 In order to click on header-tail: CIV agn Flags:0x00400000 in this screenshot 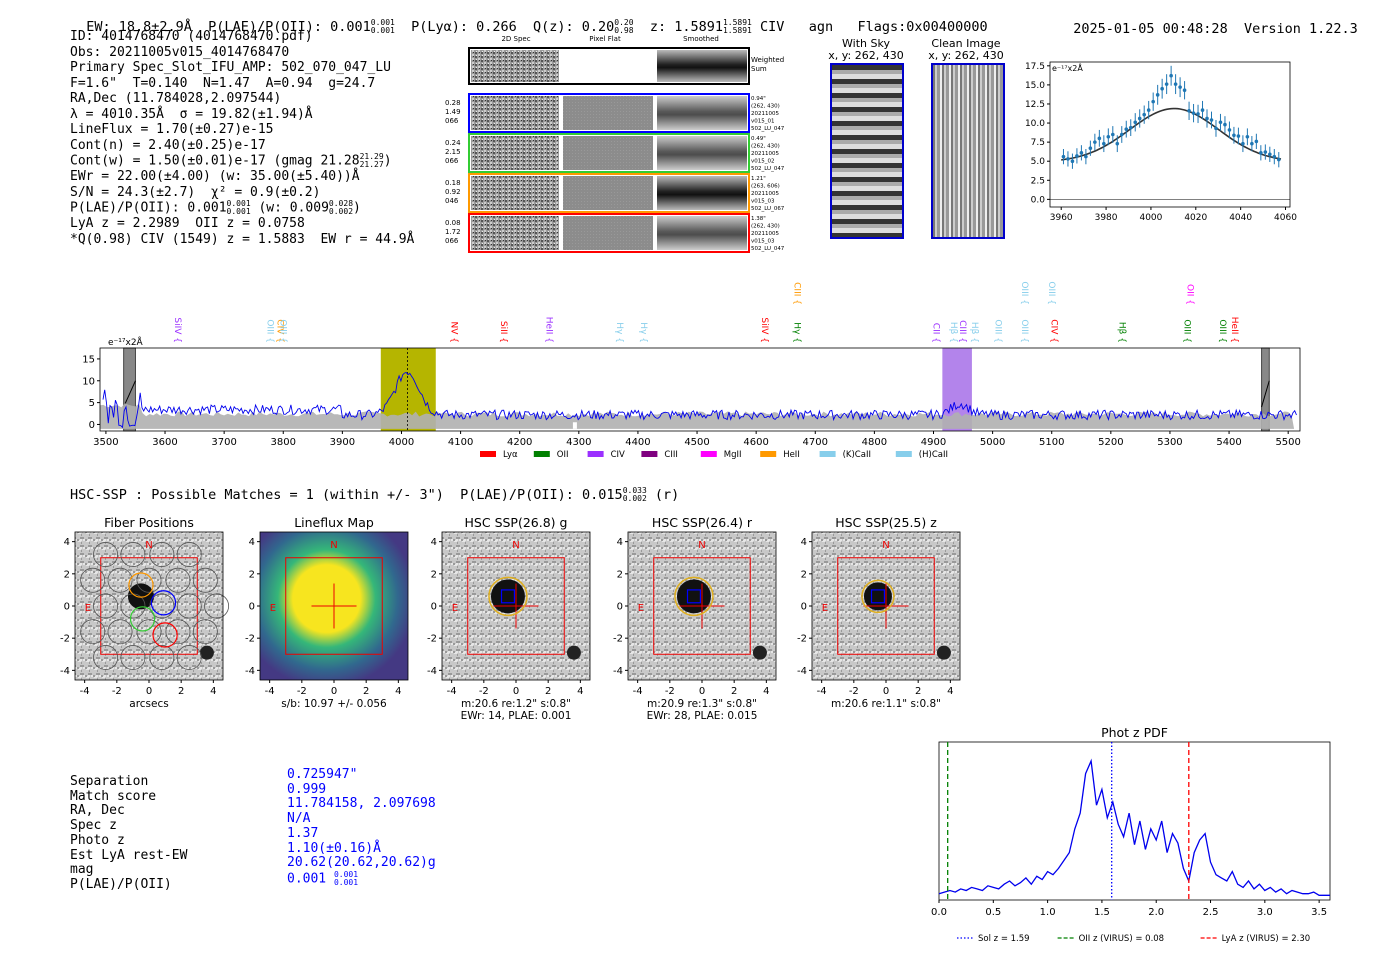, I will do `click(869, 27)`.